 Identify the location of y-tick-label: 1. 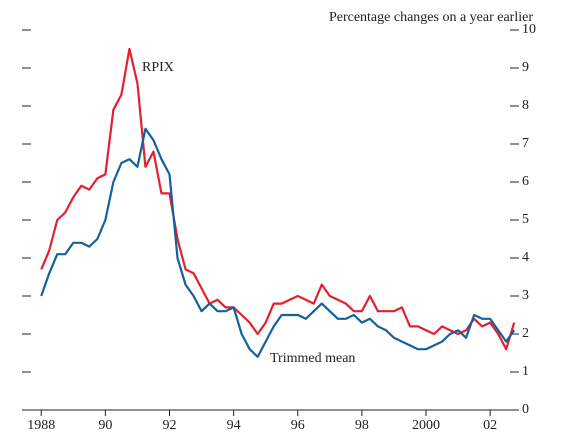
(525, 371).